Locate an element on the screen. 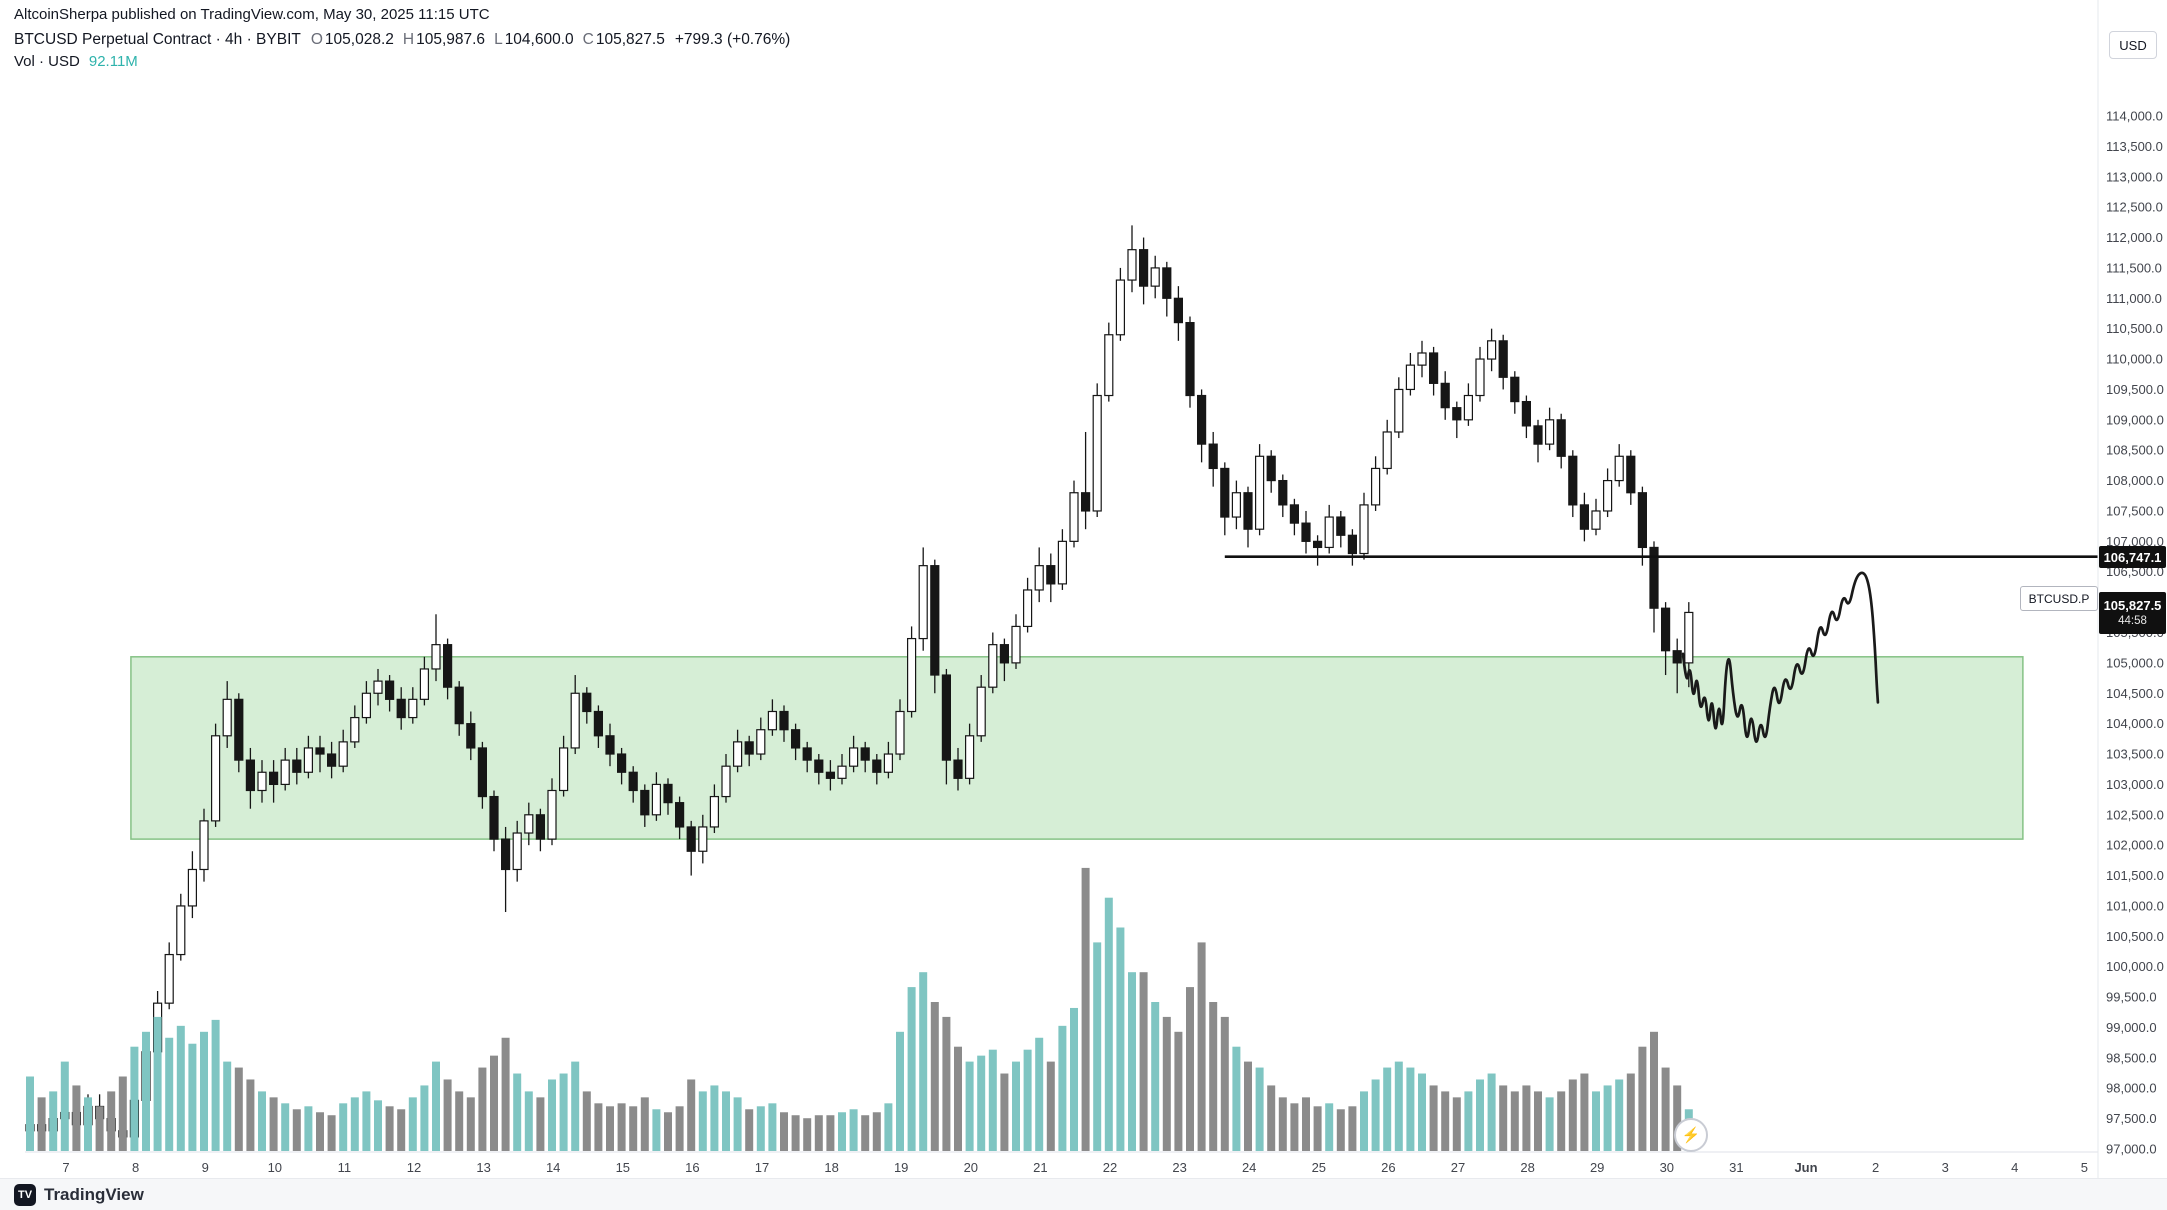 This screenshot has width=2167, height=1210. hand-drawn-projection is located at coordinates (1780, 657).